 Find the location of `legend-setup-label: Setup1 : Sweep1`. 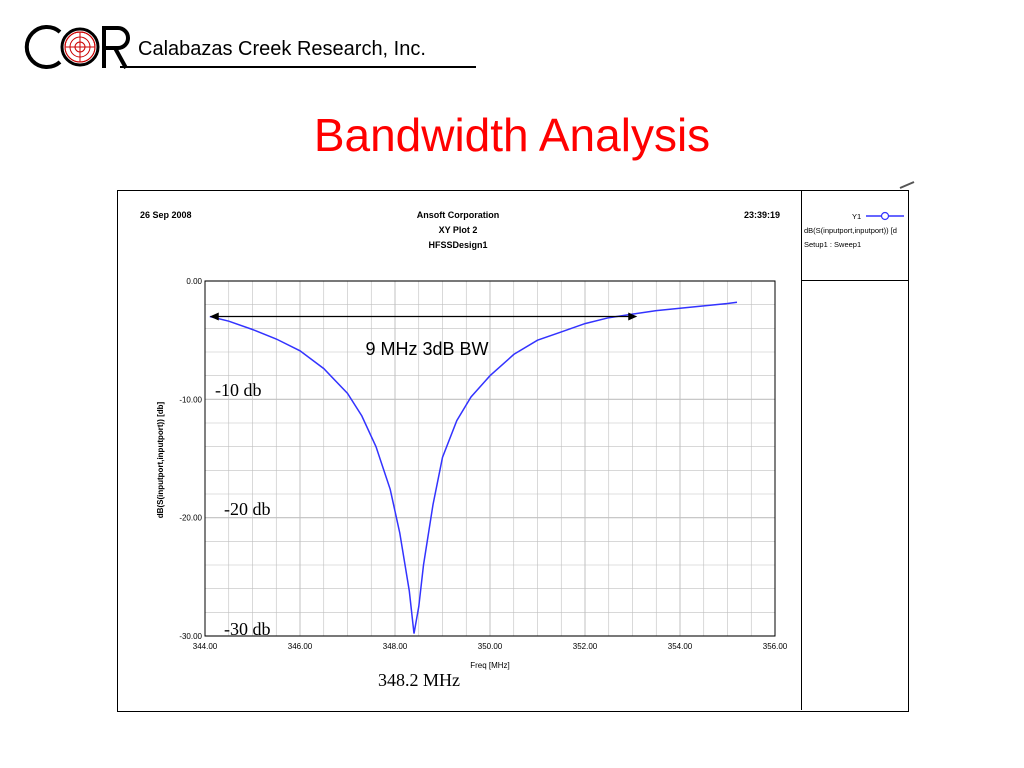

legend-setup-label: Setup1 : Sweep1 is located at coordinates (833, 244).